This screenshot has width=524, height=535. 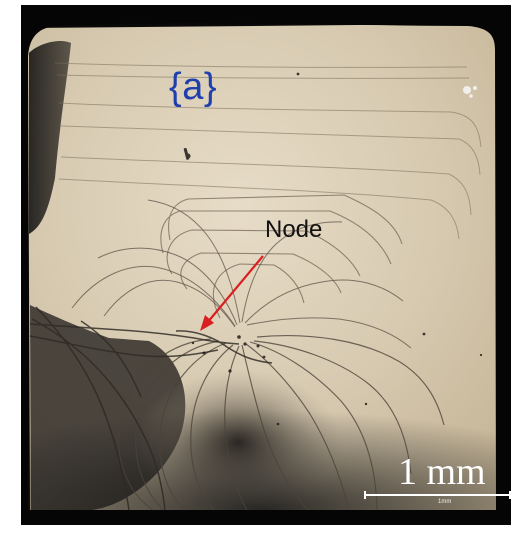 What do you see at coordinates (445, 502) in the screenshot?
I see `scale-bar-sublabel: 1mm` at bounding box center [445, 502].